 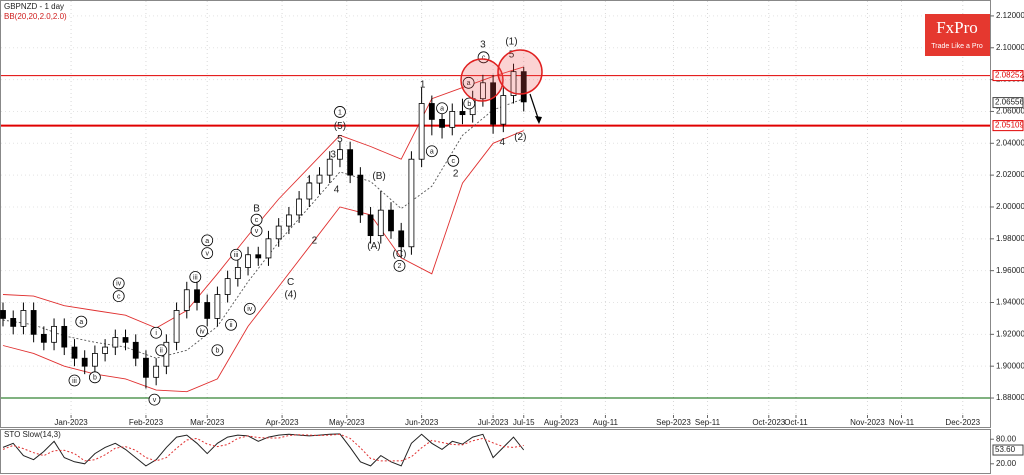 I want to click on x-tick-label: Jun-2023, so click(x=422, y=422).